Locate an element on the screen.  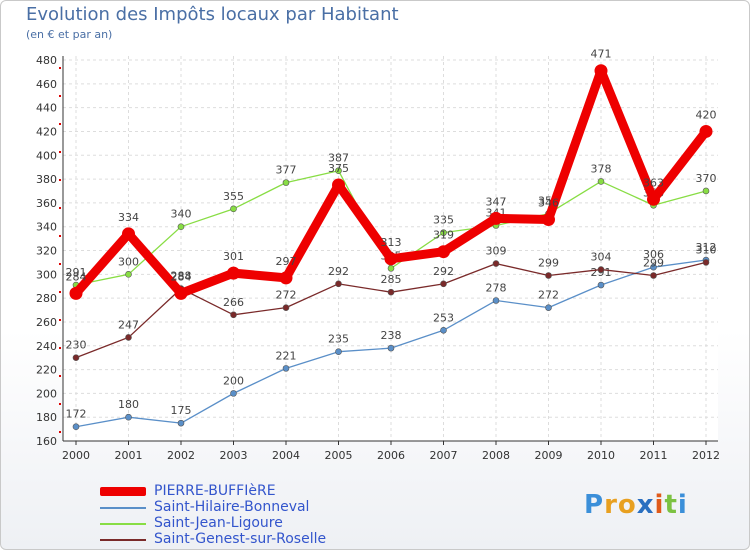
data-label: 375 is located at coordinates (338, 168).